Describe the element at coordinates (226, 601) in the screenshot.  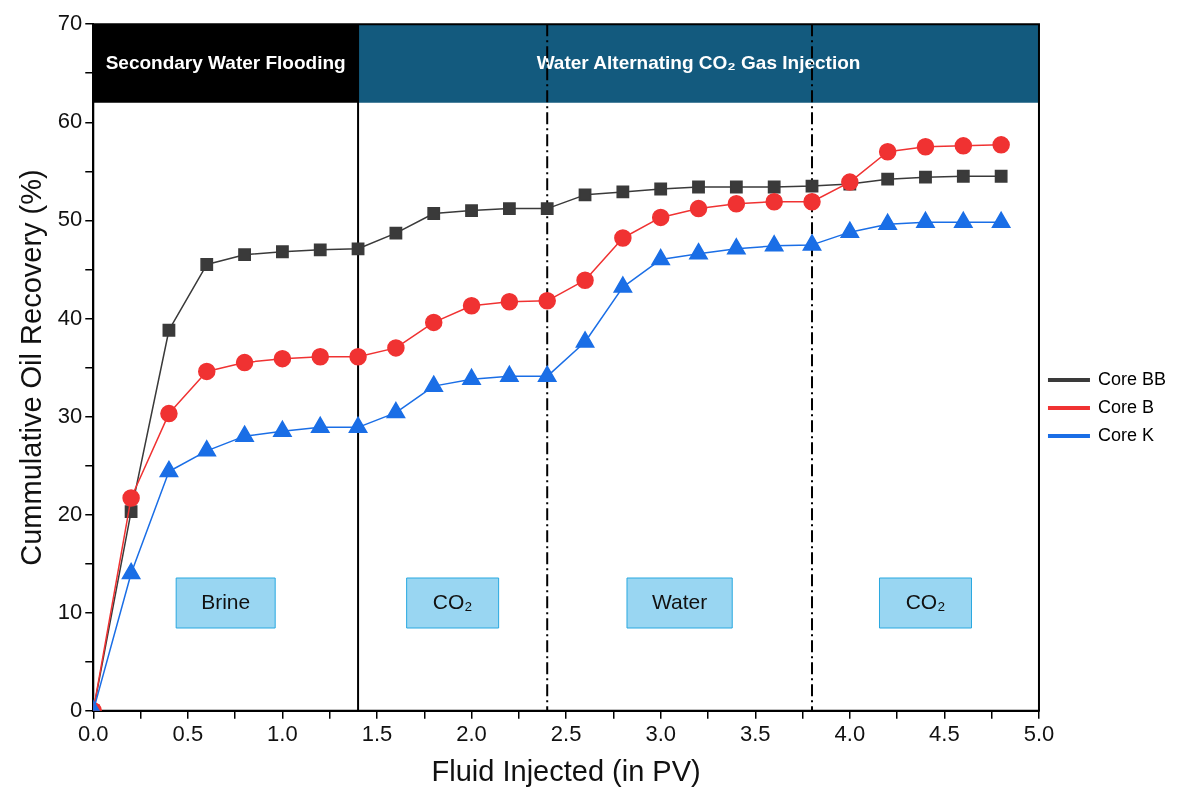
I see `annotation: Brine` at that location.